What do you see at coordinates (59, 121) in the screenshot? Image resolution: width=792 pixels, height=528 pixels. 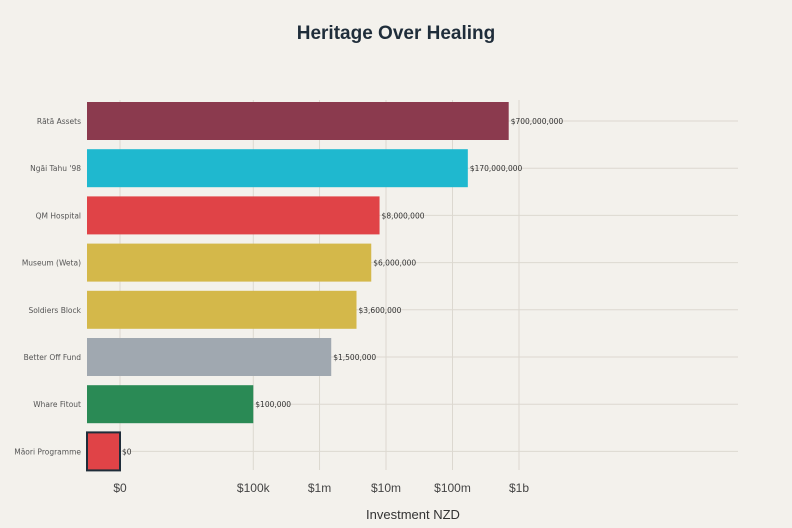 I see `category-label: Rātā Assets` at bounding box center [59, 121].